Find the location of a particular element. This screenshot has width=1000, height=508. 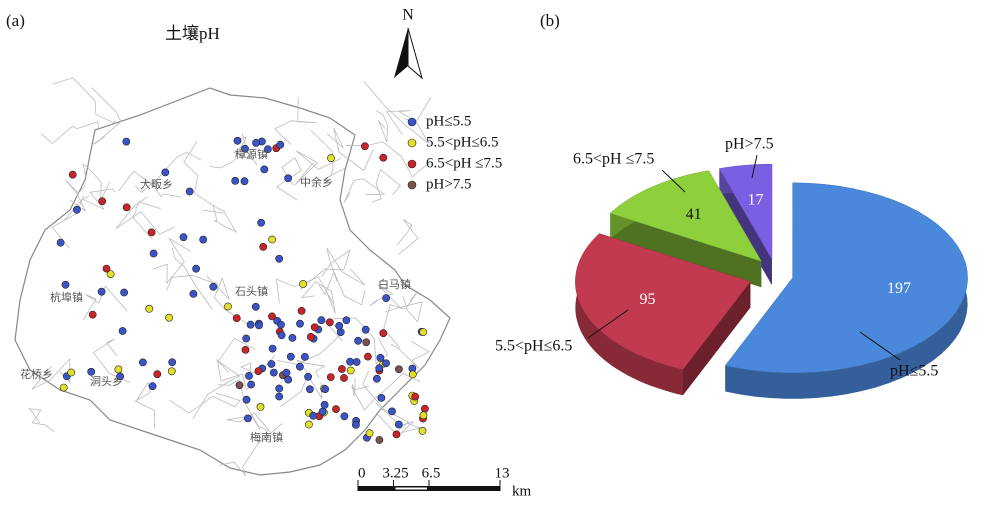

category-label: pH>7.5 is located at coordinates (749, 144).